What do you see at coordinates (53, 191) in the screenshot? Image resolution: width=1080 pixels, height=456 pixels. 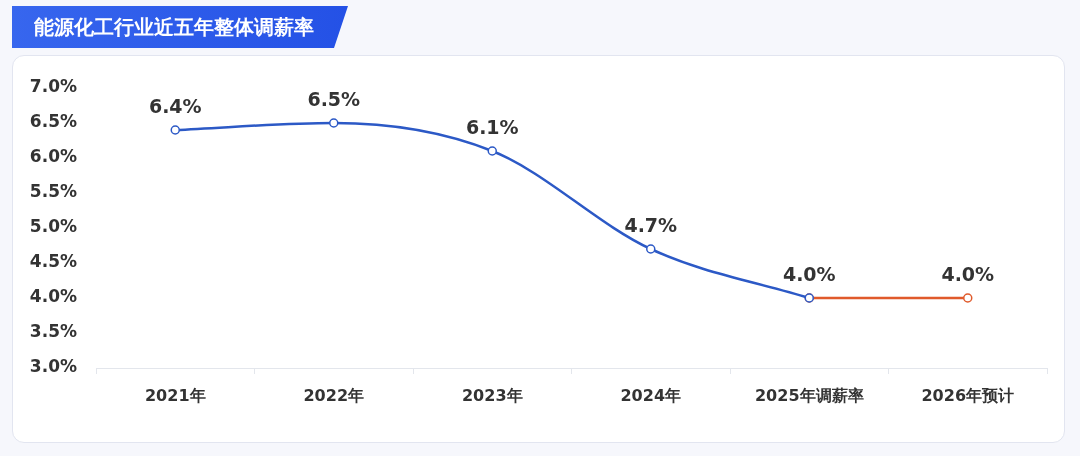 I see `y-tick-label: 5.5%` at bounding box center [53, 191].